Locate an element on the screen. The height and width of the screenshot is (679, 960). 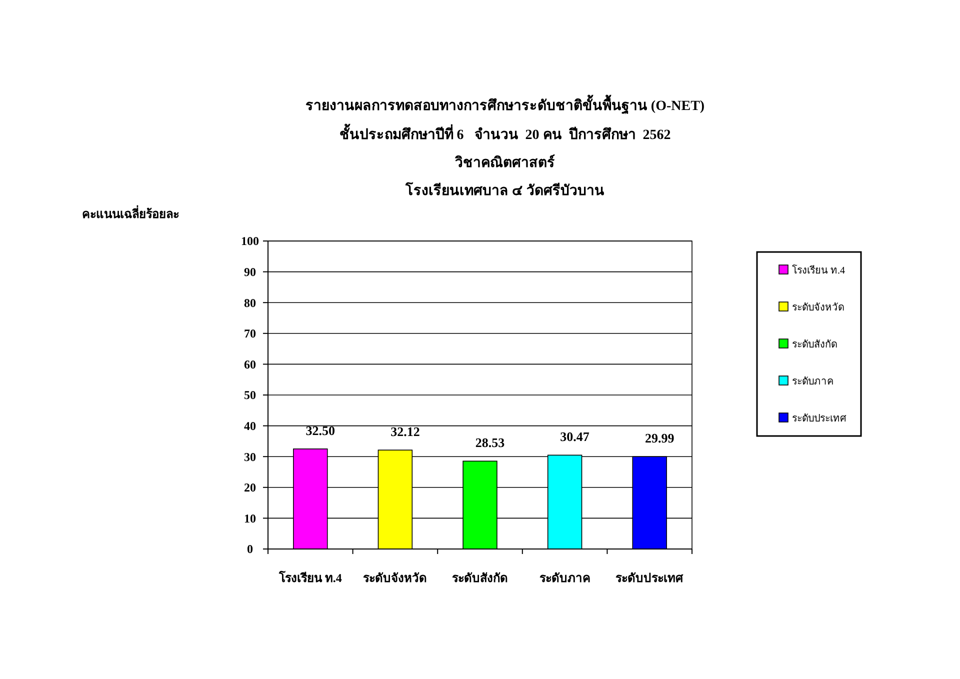
y-tick-label: 10 is located at coordinates (250, 518).